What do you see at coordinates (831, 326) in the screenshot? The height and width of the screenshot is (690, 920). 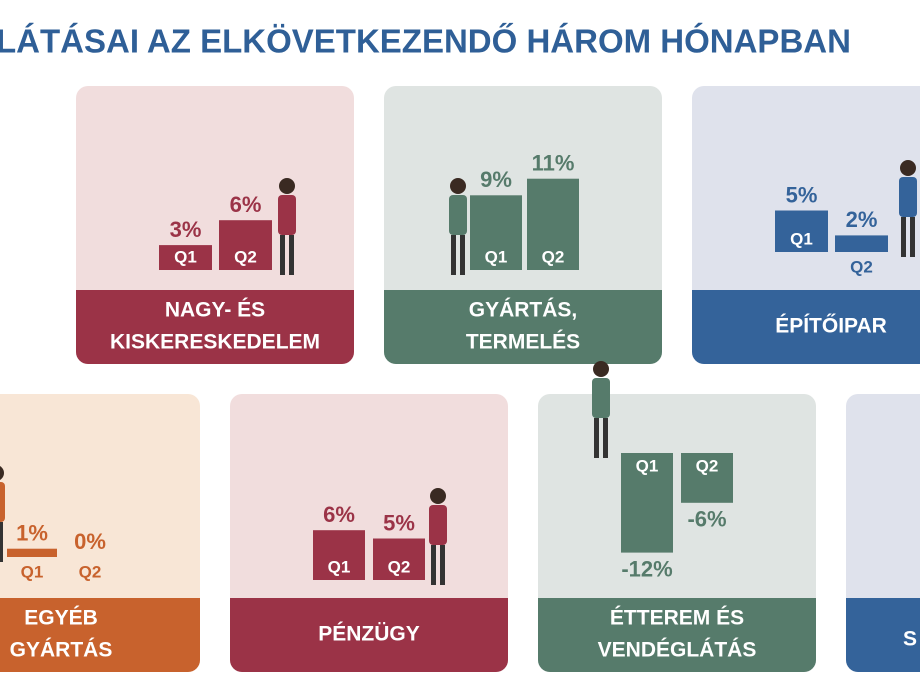 I see `panel-title: ÉPÍTŐIPAR` at bounding box center [831, 326].